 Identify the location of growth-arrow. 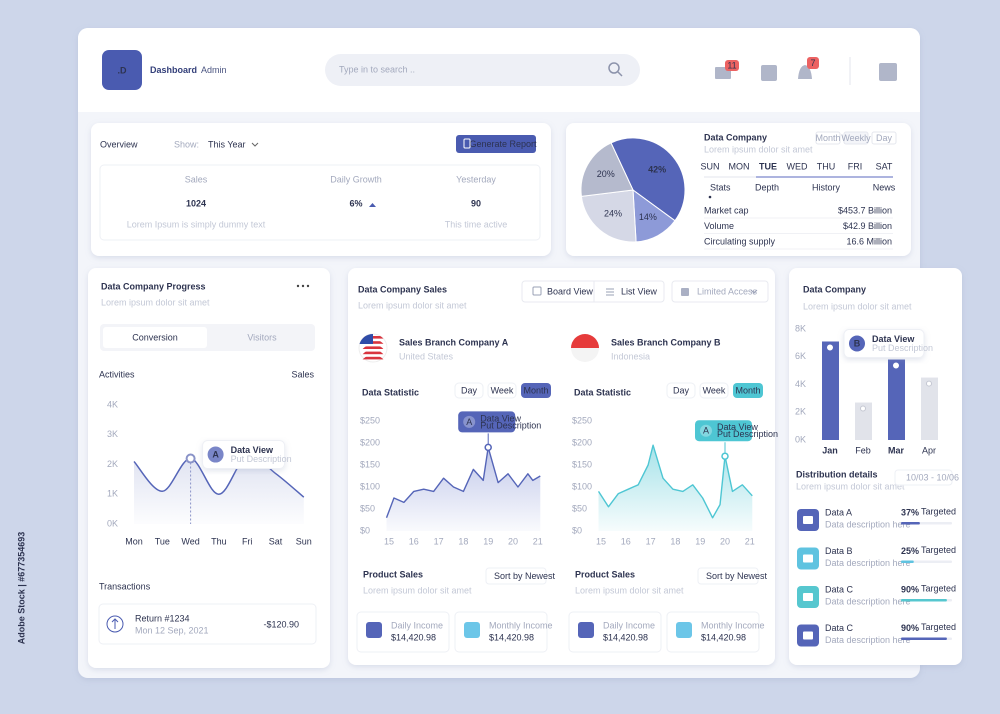
(372, 205).